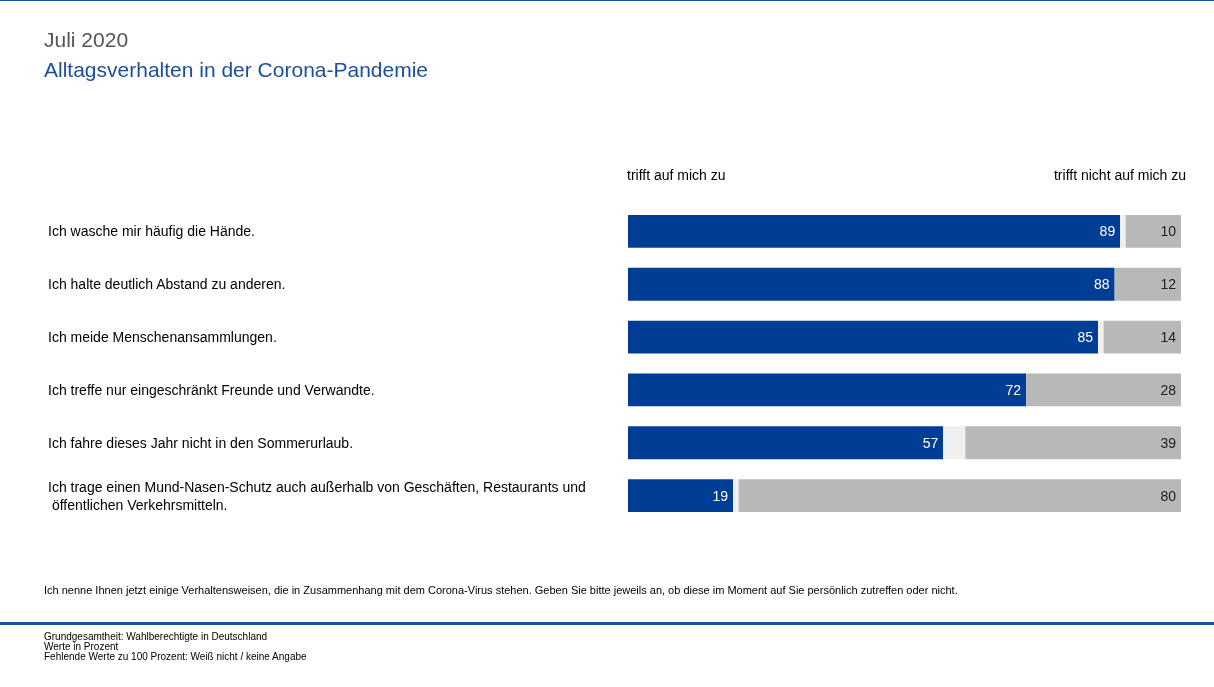 The image size is (1214, 687). Describe the element at coordinates (86, 40) in the screenshot. I see `text: Juli 2020` at that location.